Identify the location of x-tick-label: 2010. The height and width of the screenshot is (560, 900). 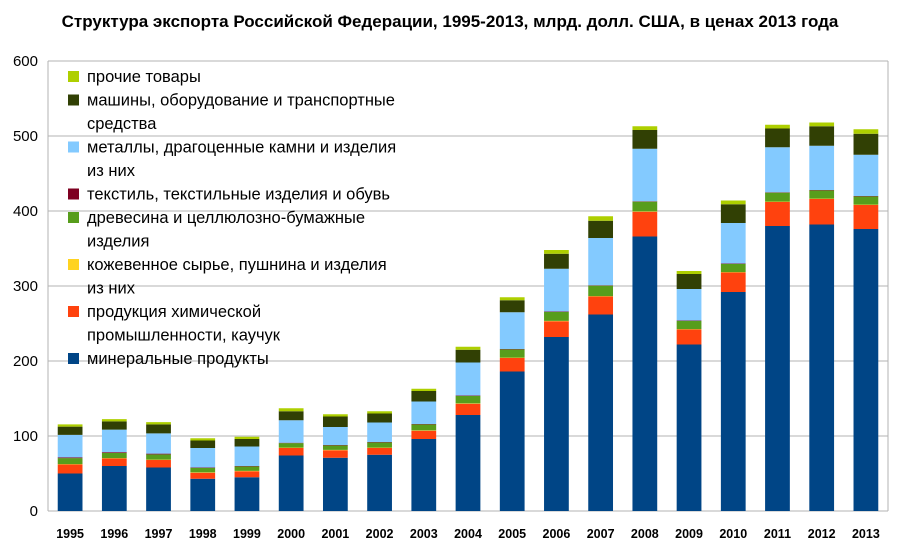
(733, 534).